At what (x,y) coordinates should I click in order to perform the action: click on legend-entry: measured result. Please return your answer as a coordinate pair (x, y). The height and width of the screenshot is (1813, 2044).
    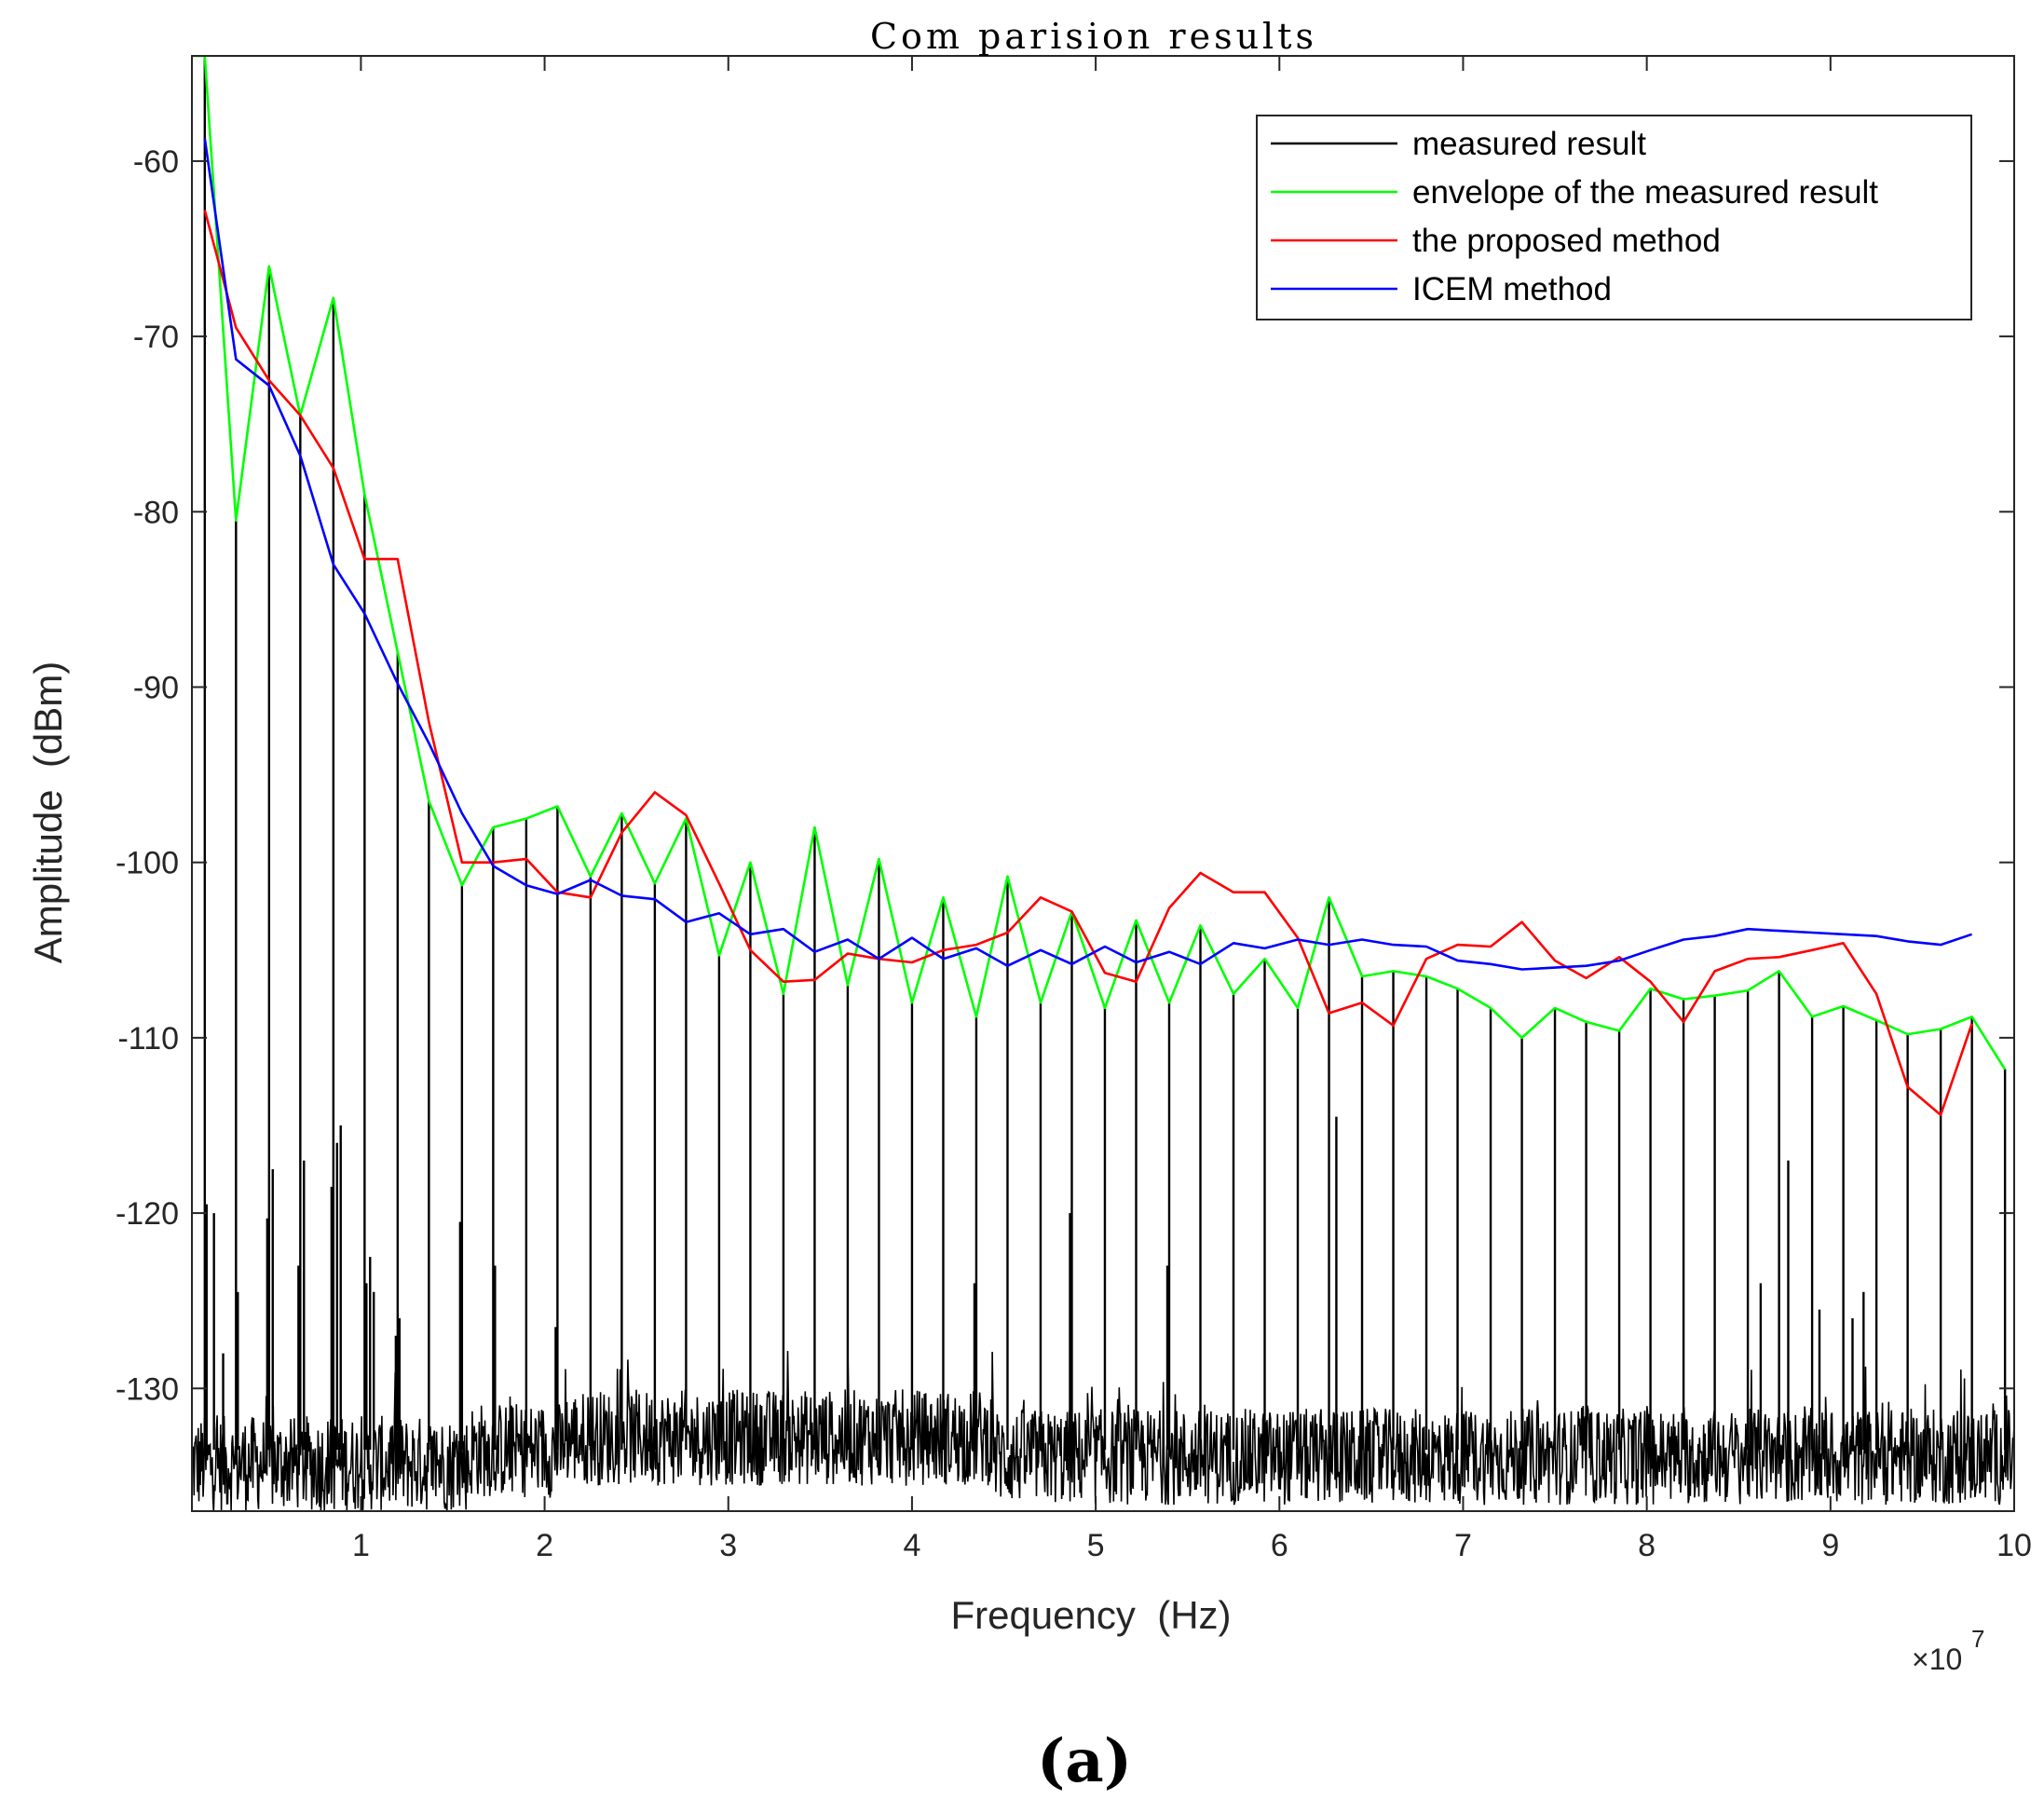
    Looking at the image, I should click on (1458, 144).